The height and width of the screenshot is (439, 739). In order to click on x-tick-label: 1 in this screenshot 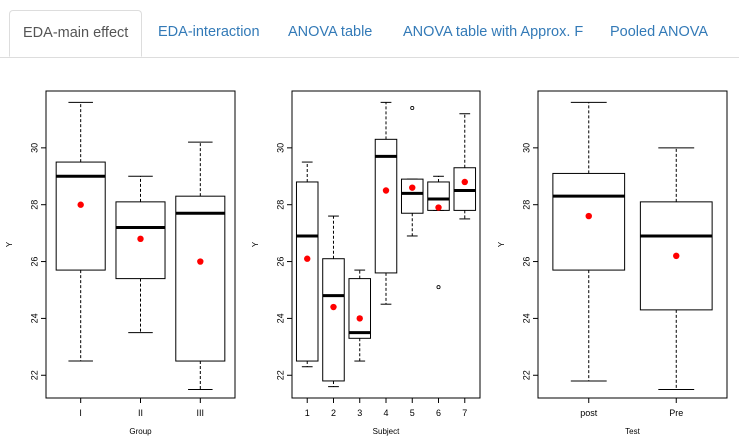, I will do `click(307, 413)`.